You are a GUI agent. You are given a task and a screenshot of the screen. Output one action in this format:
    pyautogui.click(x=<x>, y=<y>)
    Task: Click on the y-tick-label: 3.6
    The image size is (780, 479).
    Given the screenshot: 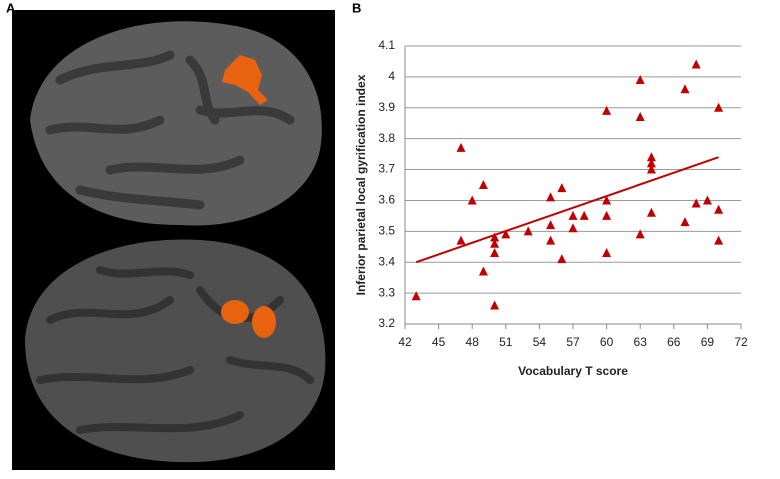 What is the action you would take?
    pyautogui.click(x=386, y=200)
    